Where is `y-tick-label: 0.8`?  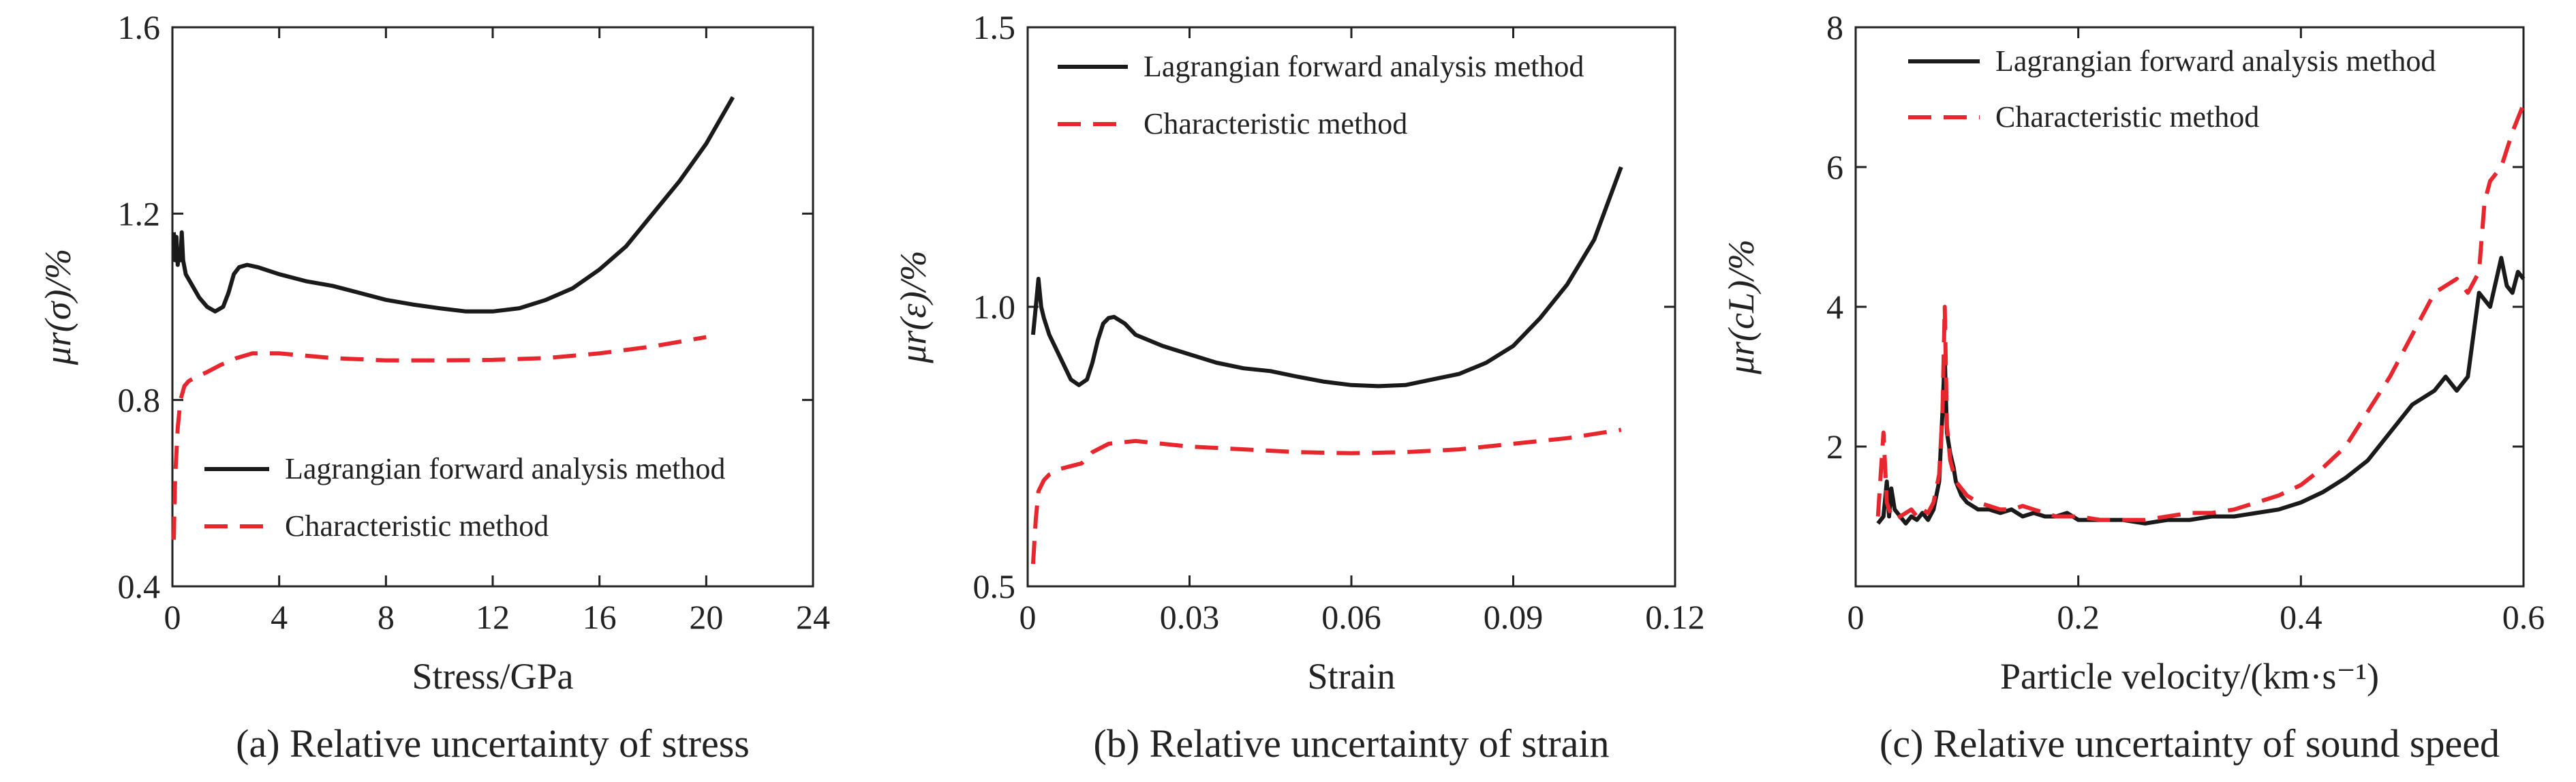
y-tick-label: 0.8 is located at coordinates (139, 400).